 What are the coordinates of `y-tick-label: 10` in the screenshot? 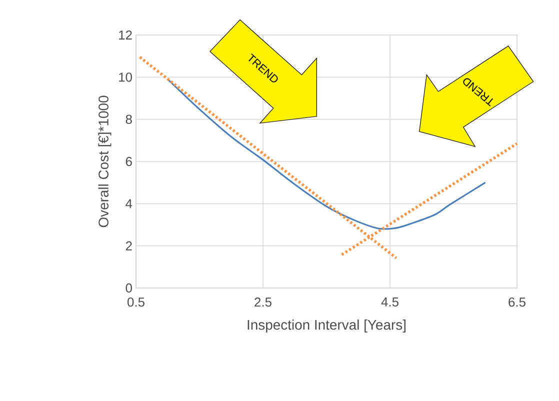 It's located at (125, 77).